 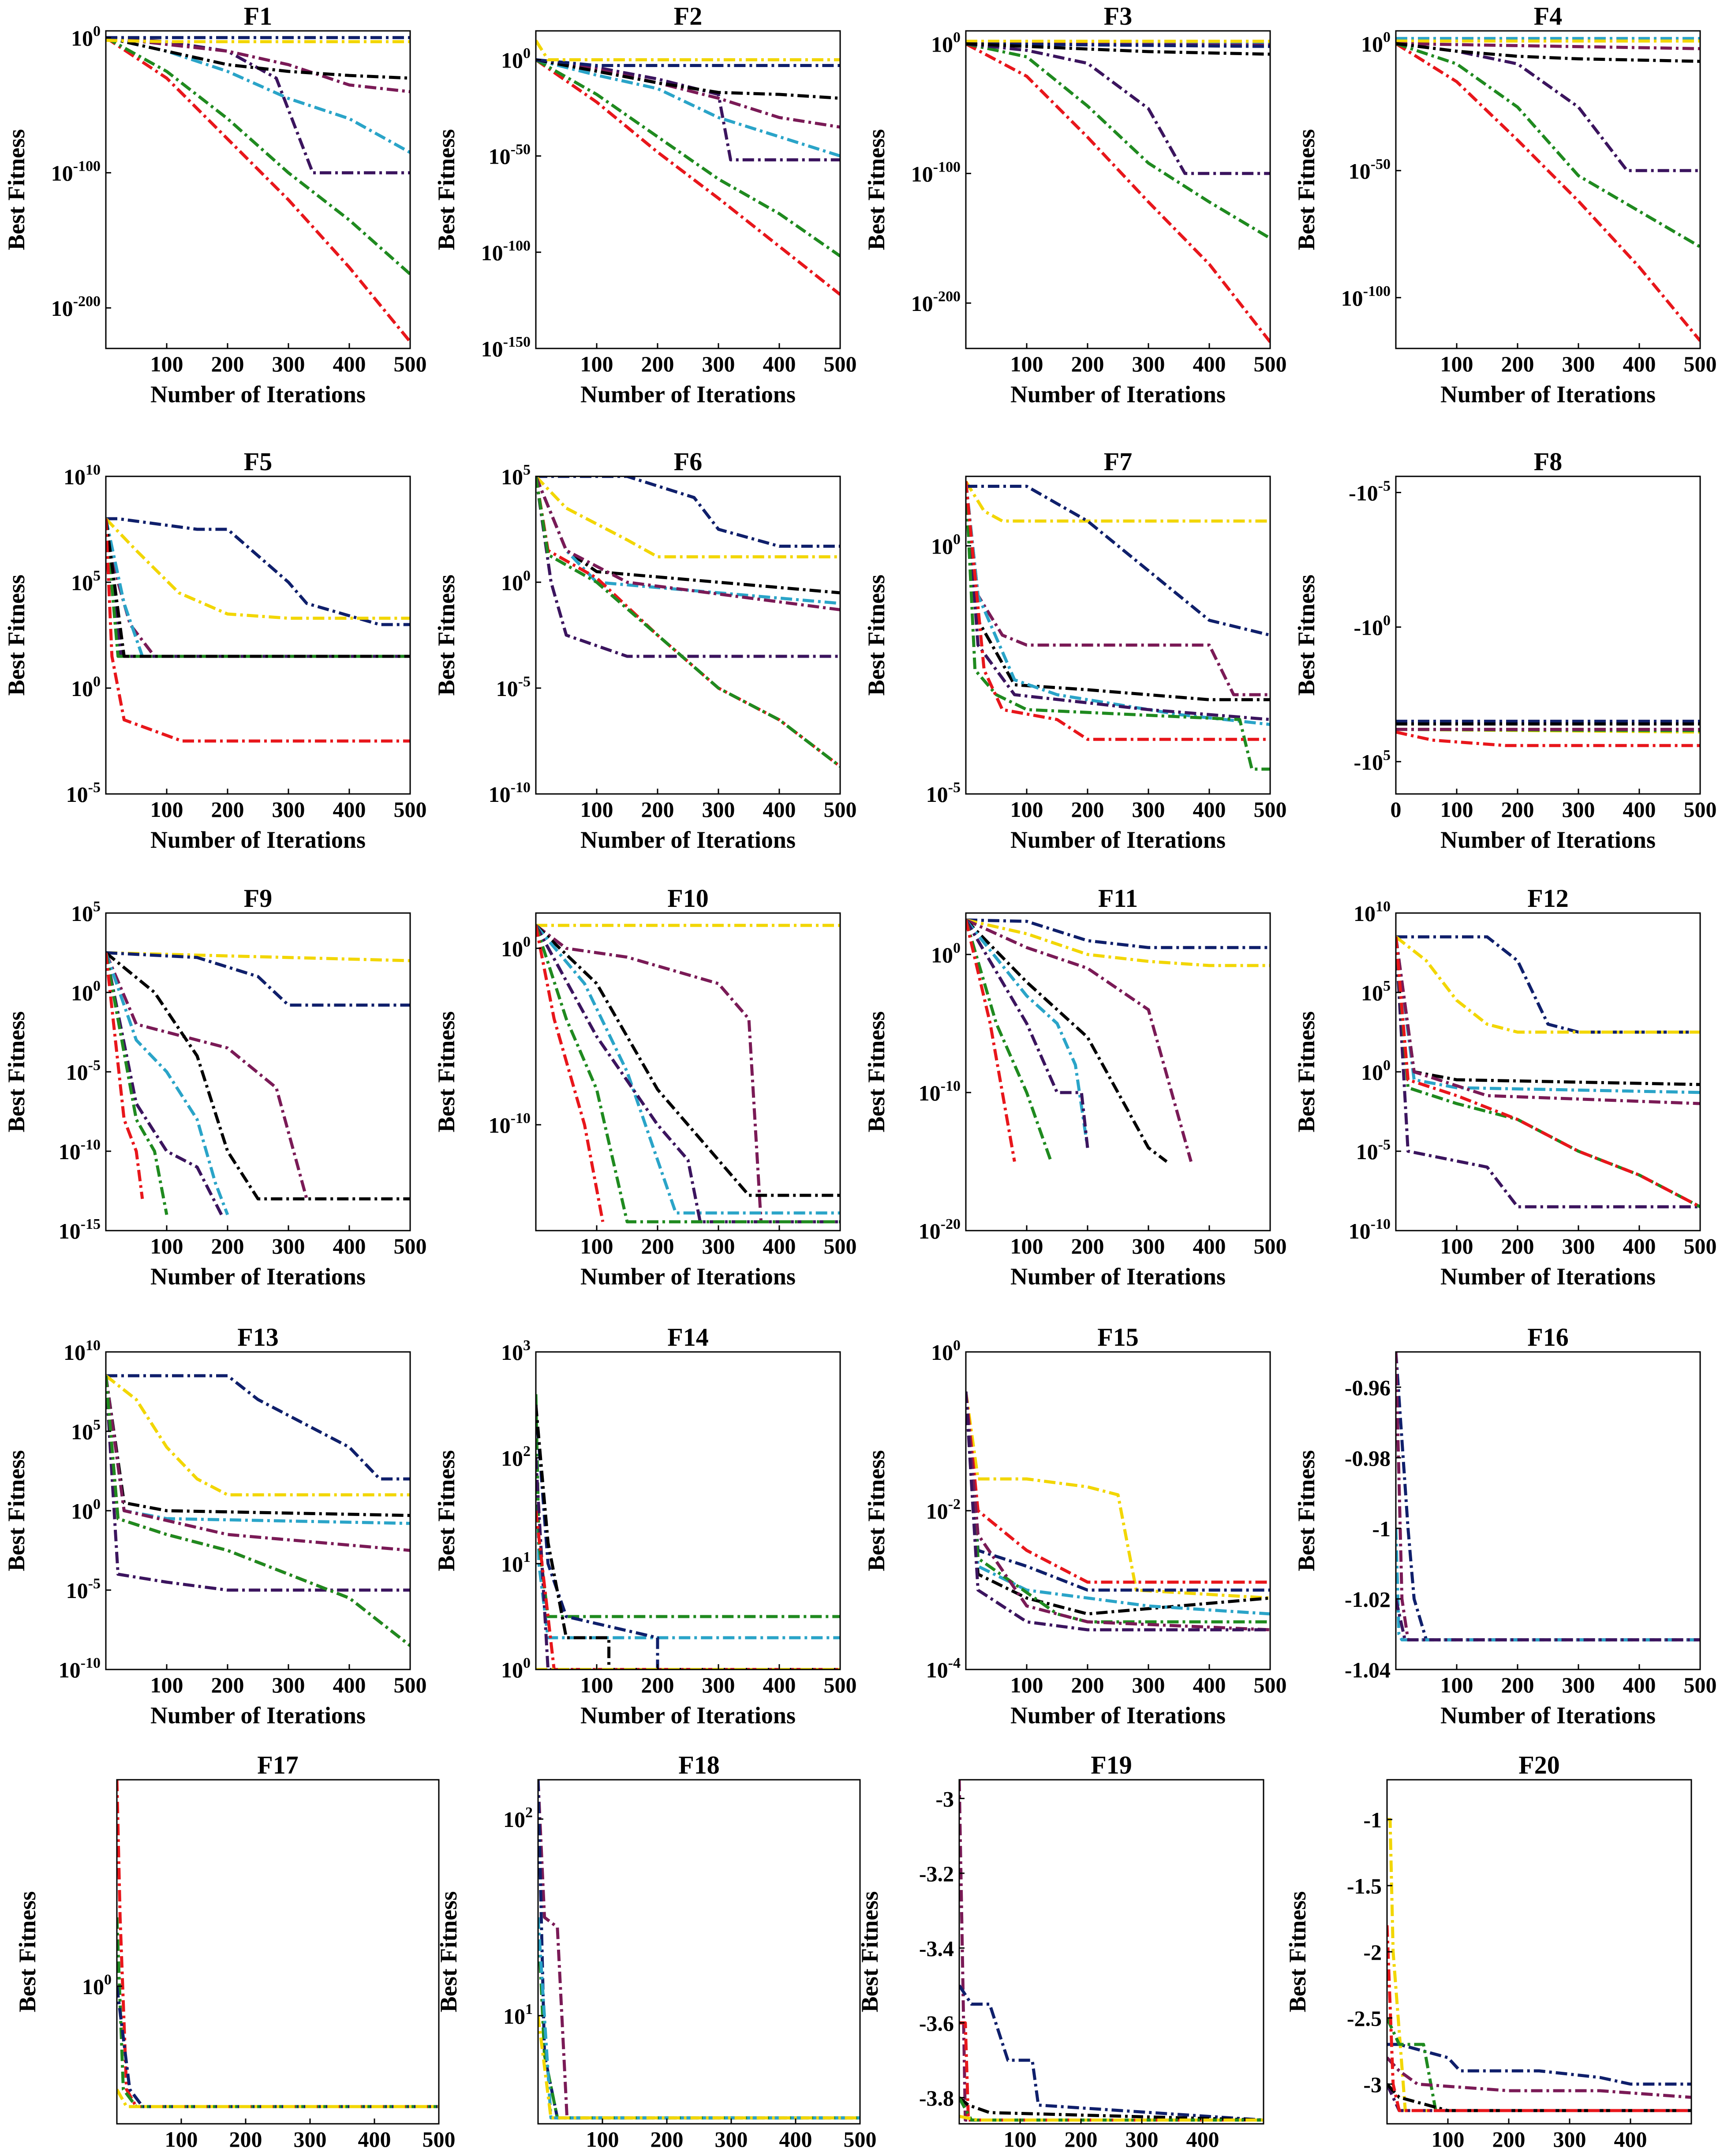 What do you see at coordinates (506, 347) in the screenshot?
I see `y-tick-label: 10-150` at bounding box center [506, 347].